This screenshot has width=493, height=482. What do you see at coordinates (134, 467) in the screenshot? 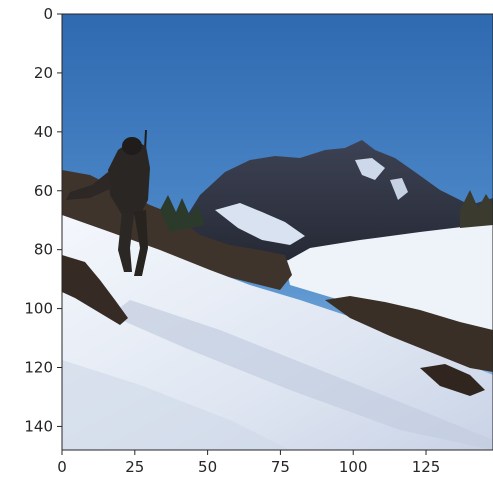
I see `x-tick-label: 25` at bounding box center [134, 467].